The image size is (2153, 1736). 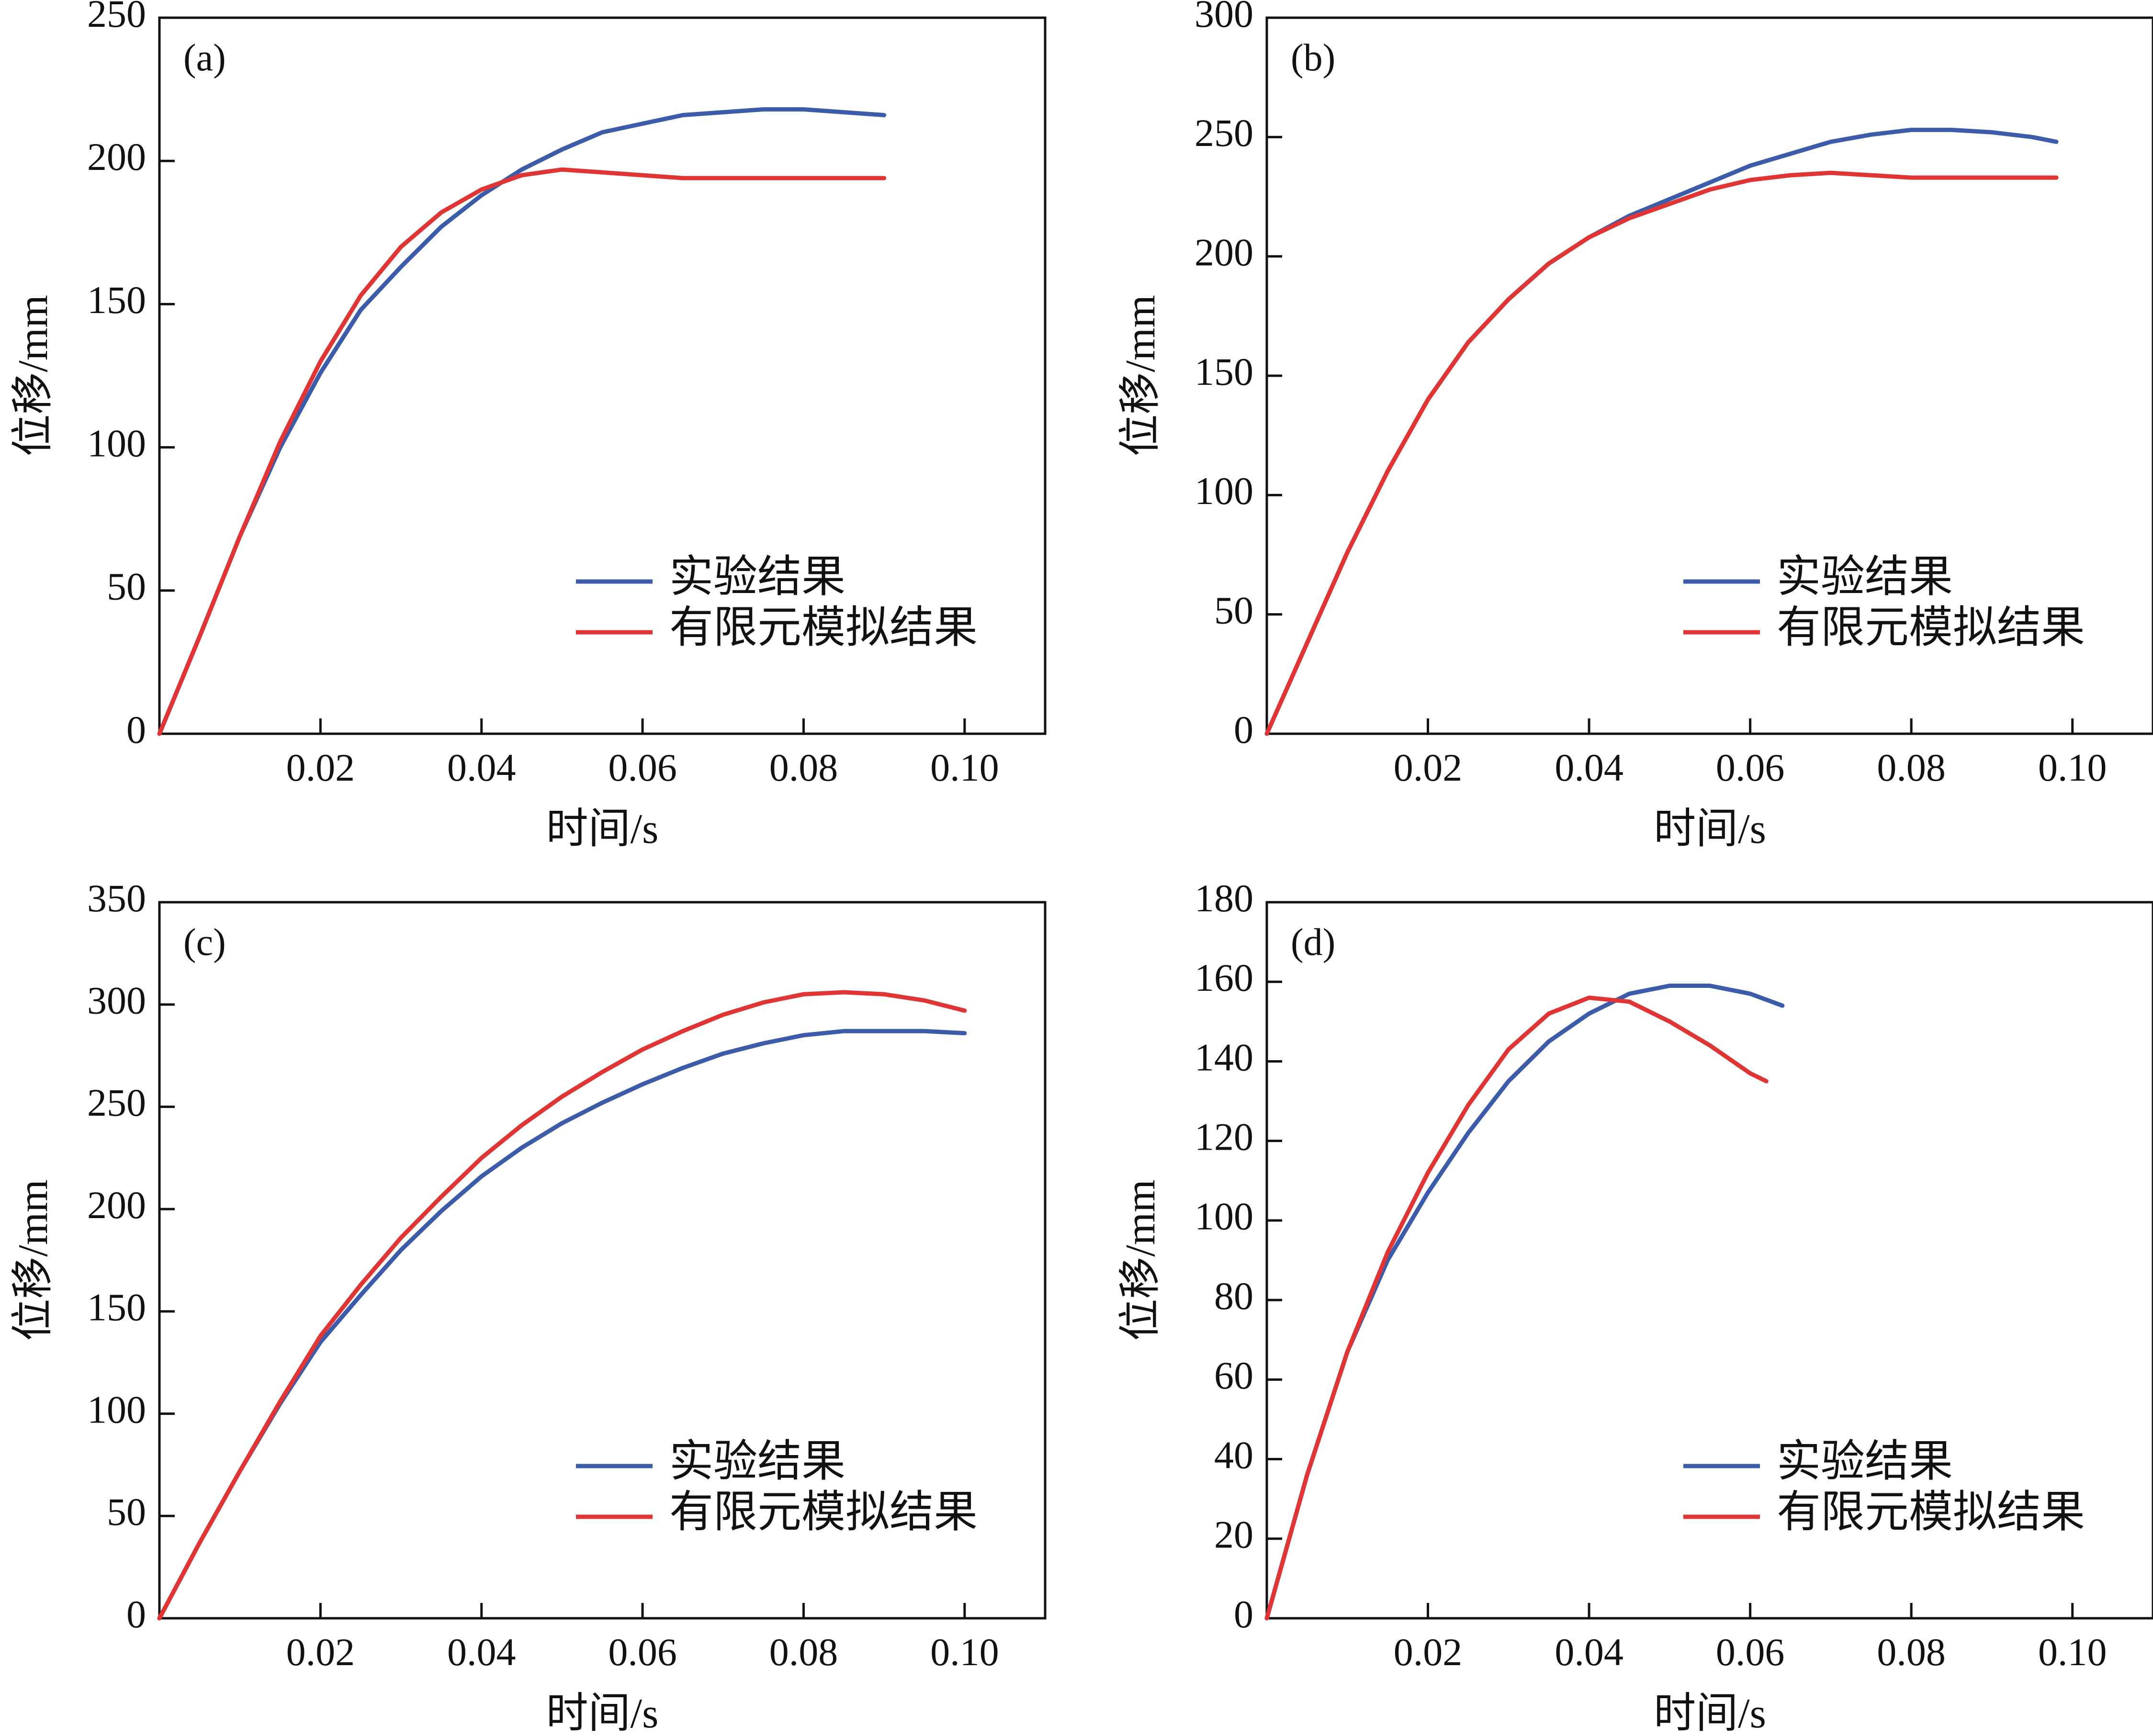 What do you see at coordinates (1233, 1296) in the screenshot?
I see `y-tick-label: 80` at bounding box center [1233, 1296].